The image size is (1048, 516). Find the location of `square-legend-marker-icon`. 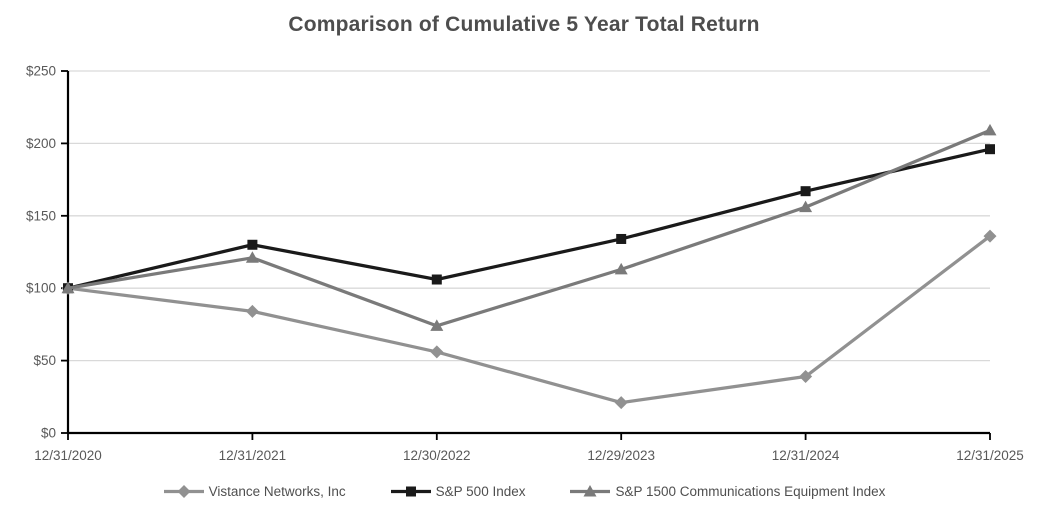

square-legend-marker-icon is located at coordinates (410, 491).